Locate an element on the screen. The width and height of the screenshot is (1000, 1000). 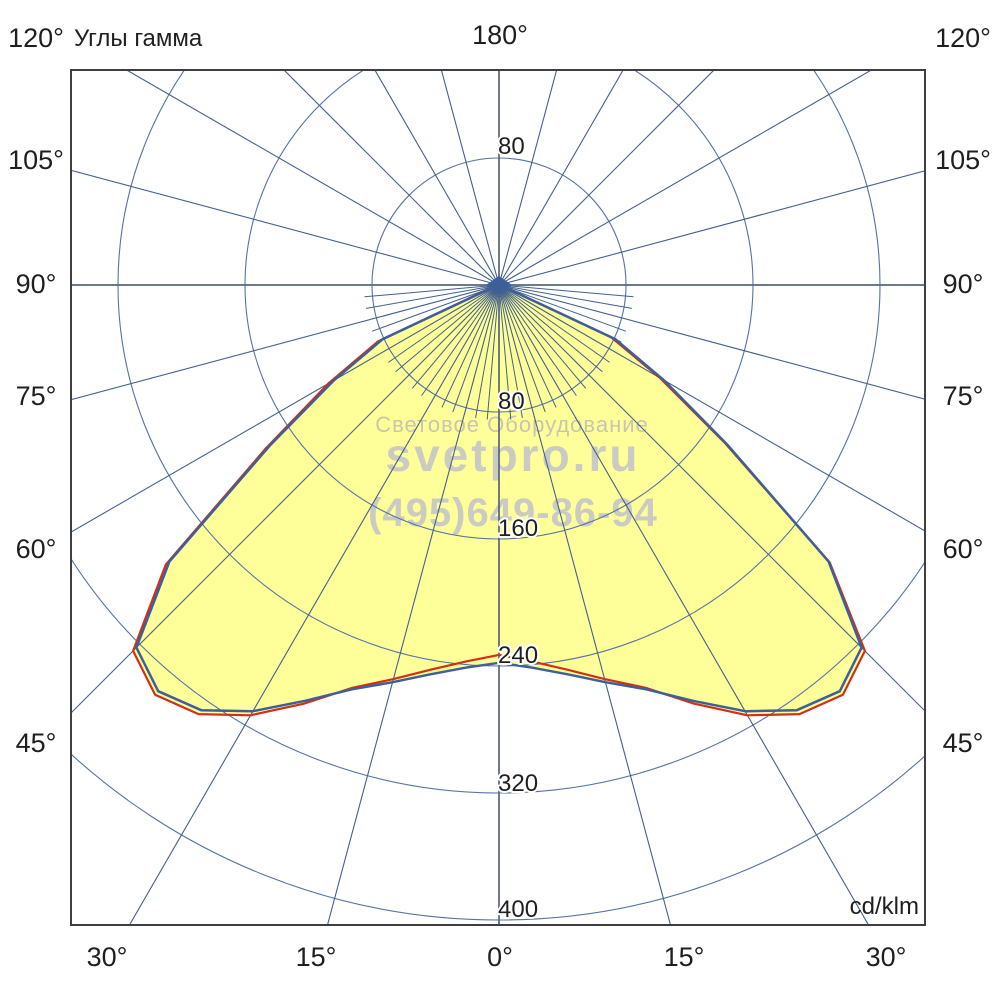
ring-label-80-1: 80 is located at coordinates (511, 401).